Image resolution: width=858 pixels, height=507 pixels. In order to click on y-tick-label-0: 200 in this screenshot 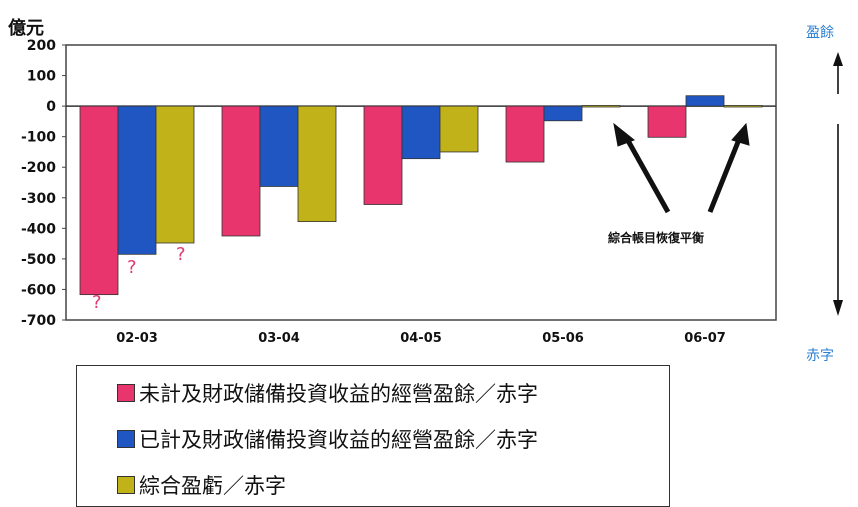, I will do `click(41, 46)`.